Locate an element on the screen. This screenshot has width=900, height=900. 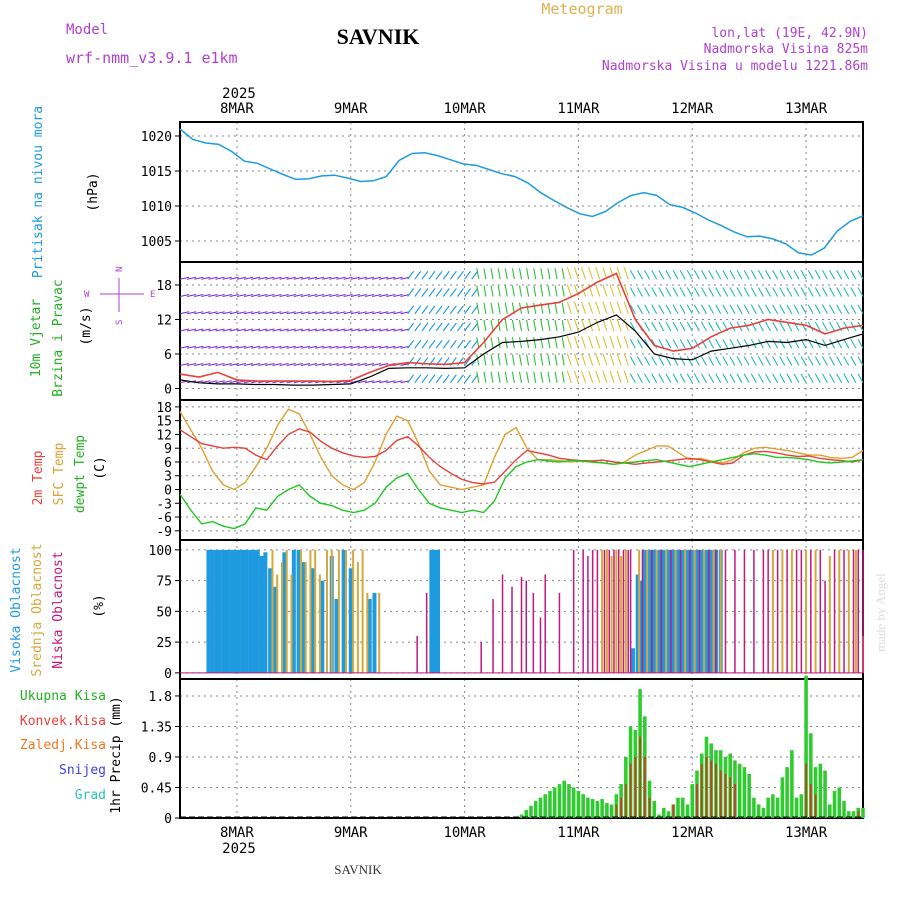
low-cloud-label: Niska Oblacnost is located at coordinates (58, 609).